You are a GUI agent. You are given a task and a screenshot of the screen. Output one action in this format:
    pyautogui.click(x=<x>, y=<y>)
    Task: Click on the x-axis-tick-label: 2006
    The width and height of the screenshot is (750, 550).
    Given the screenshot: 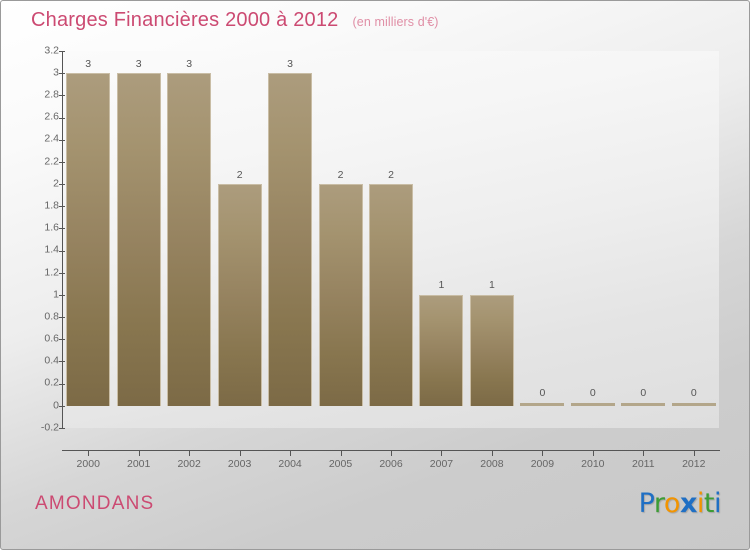 What is the action you would take?
    pyautogui.click(x=391, y=464)
    